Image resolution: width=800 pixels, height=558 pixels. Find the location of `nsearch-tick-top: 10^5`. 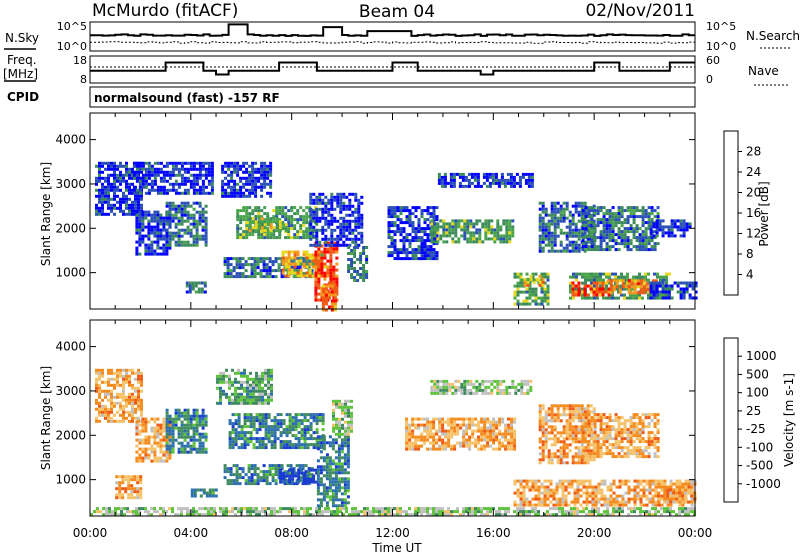

nsearch-tick-top: 10^5 is located at coordinates (721, 26).